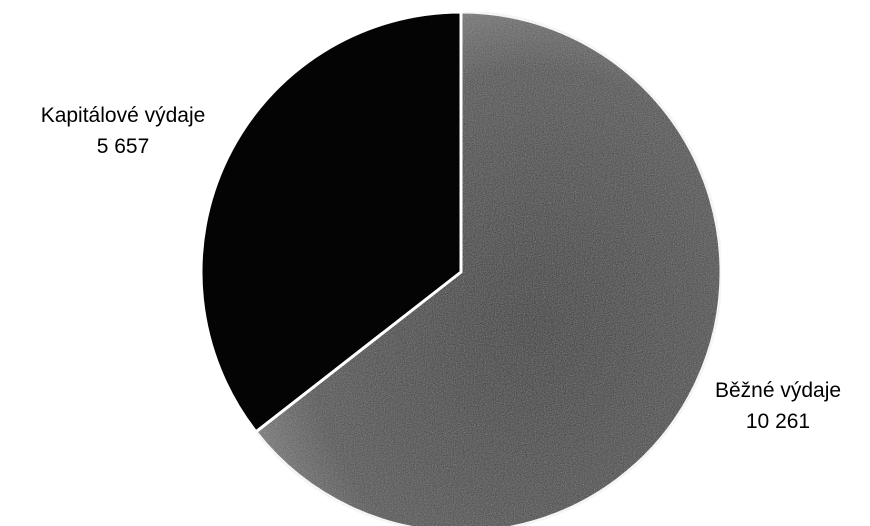 The image size is (870, 526). I want to click on slice-label-bezne-name: Běžné výdaje, so click(778, 390).